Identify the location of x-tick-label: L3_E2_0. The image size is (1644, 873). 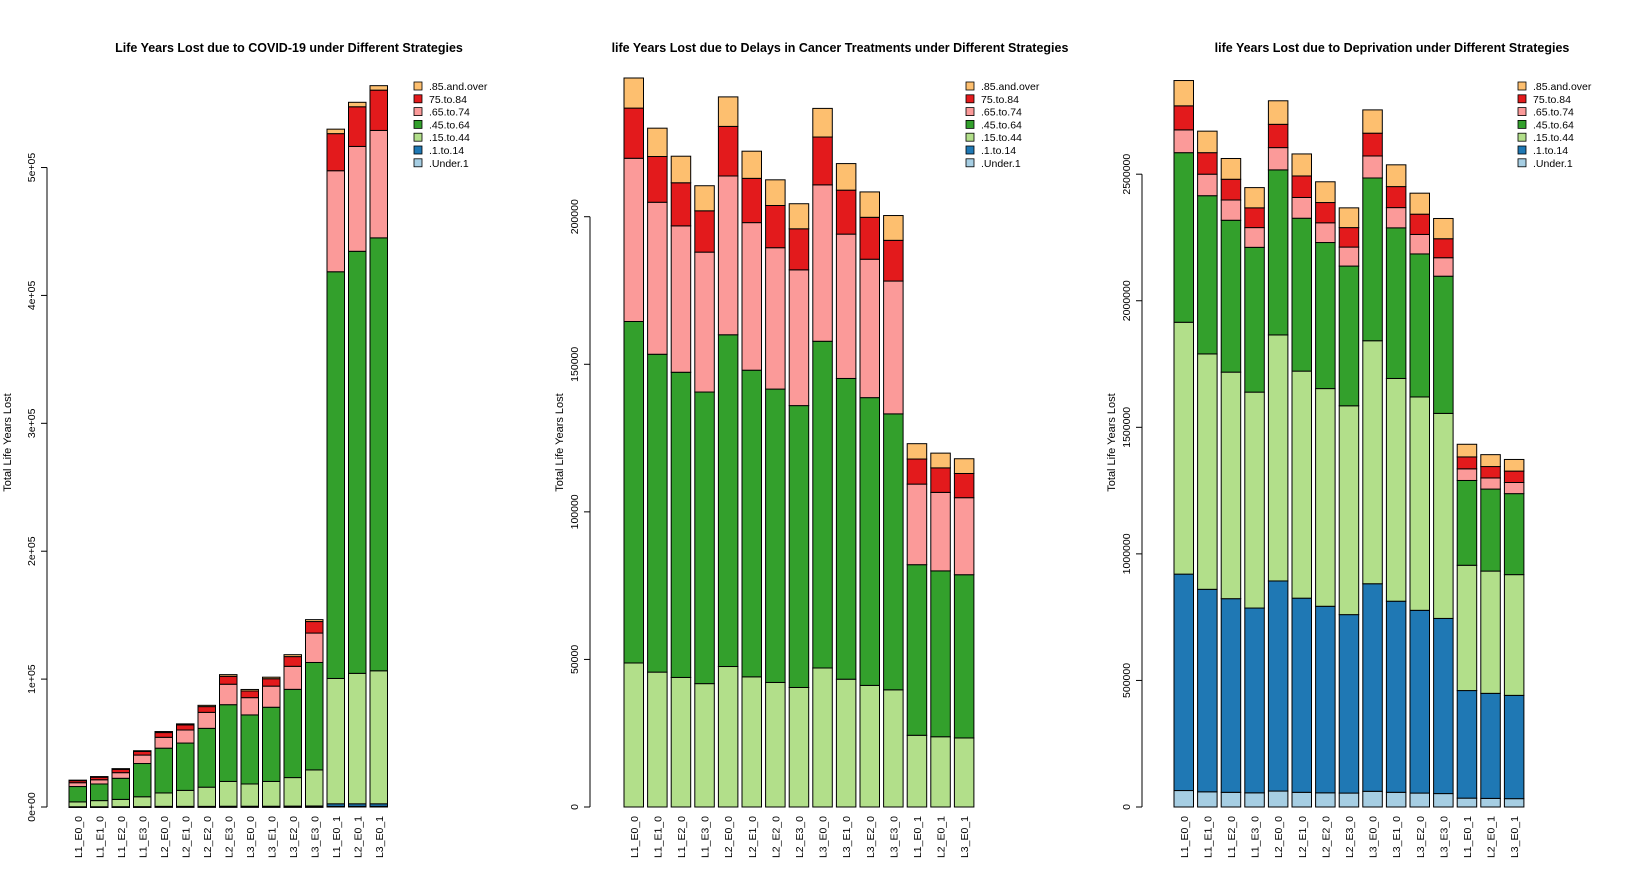
(294, 837).